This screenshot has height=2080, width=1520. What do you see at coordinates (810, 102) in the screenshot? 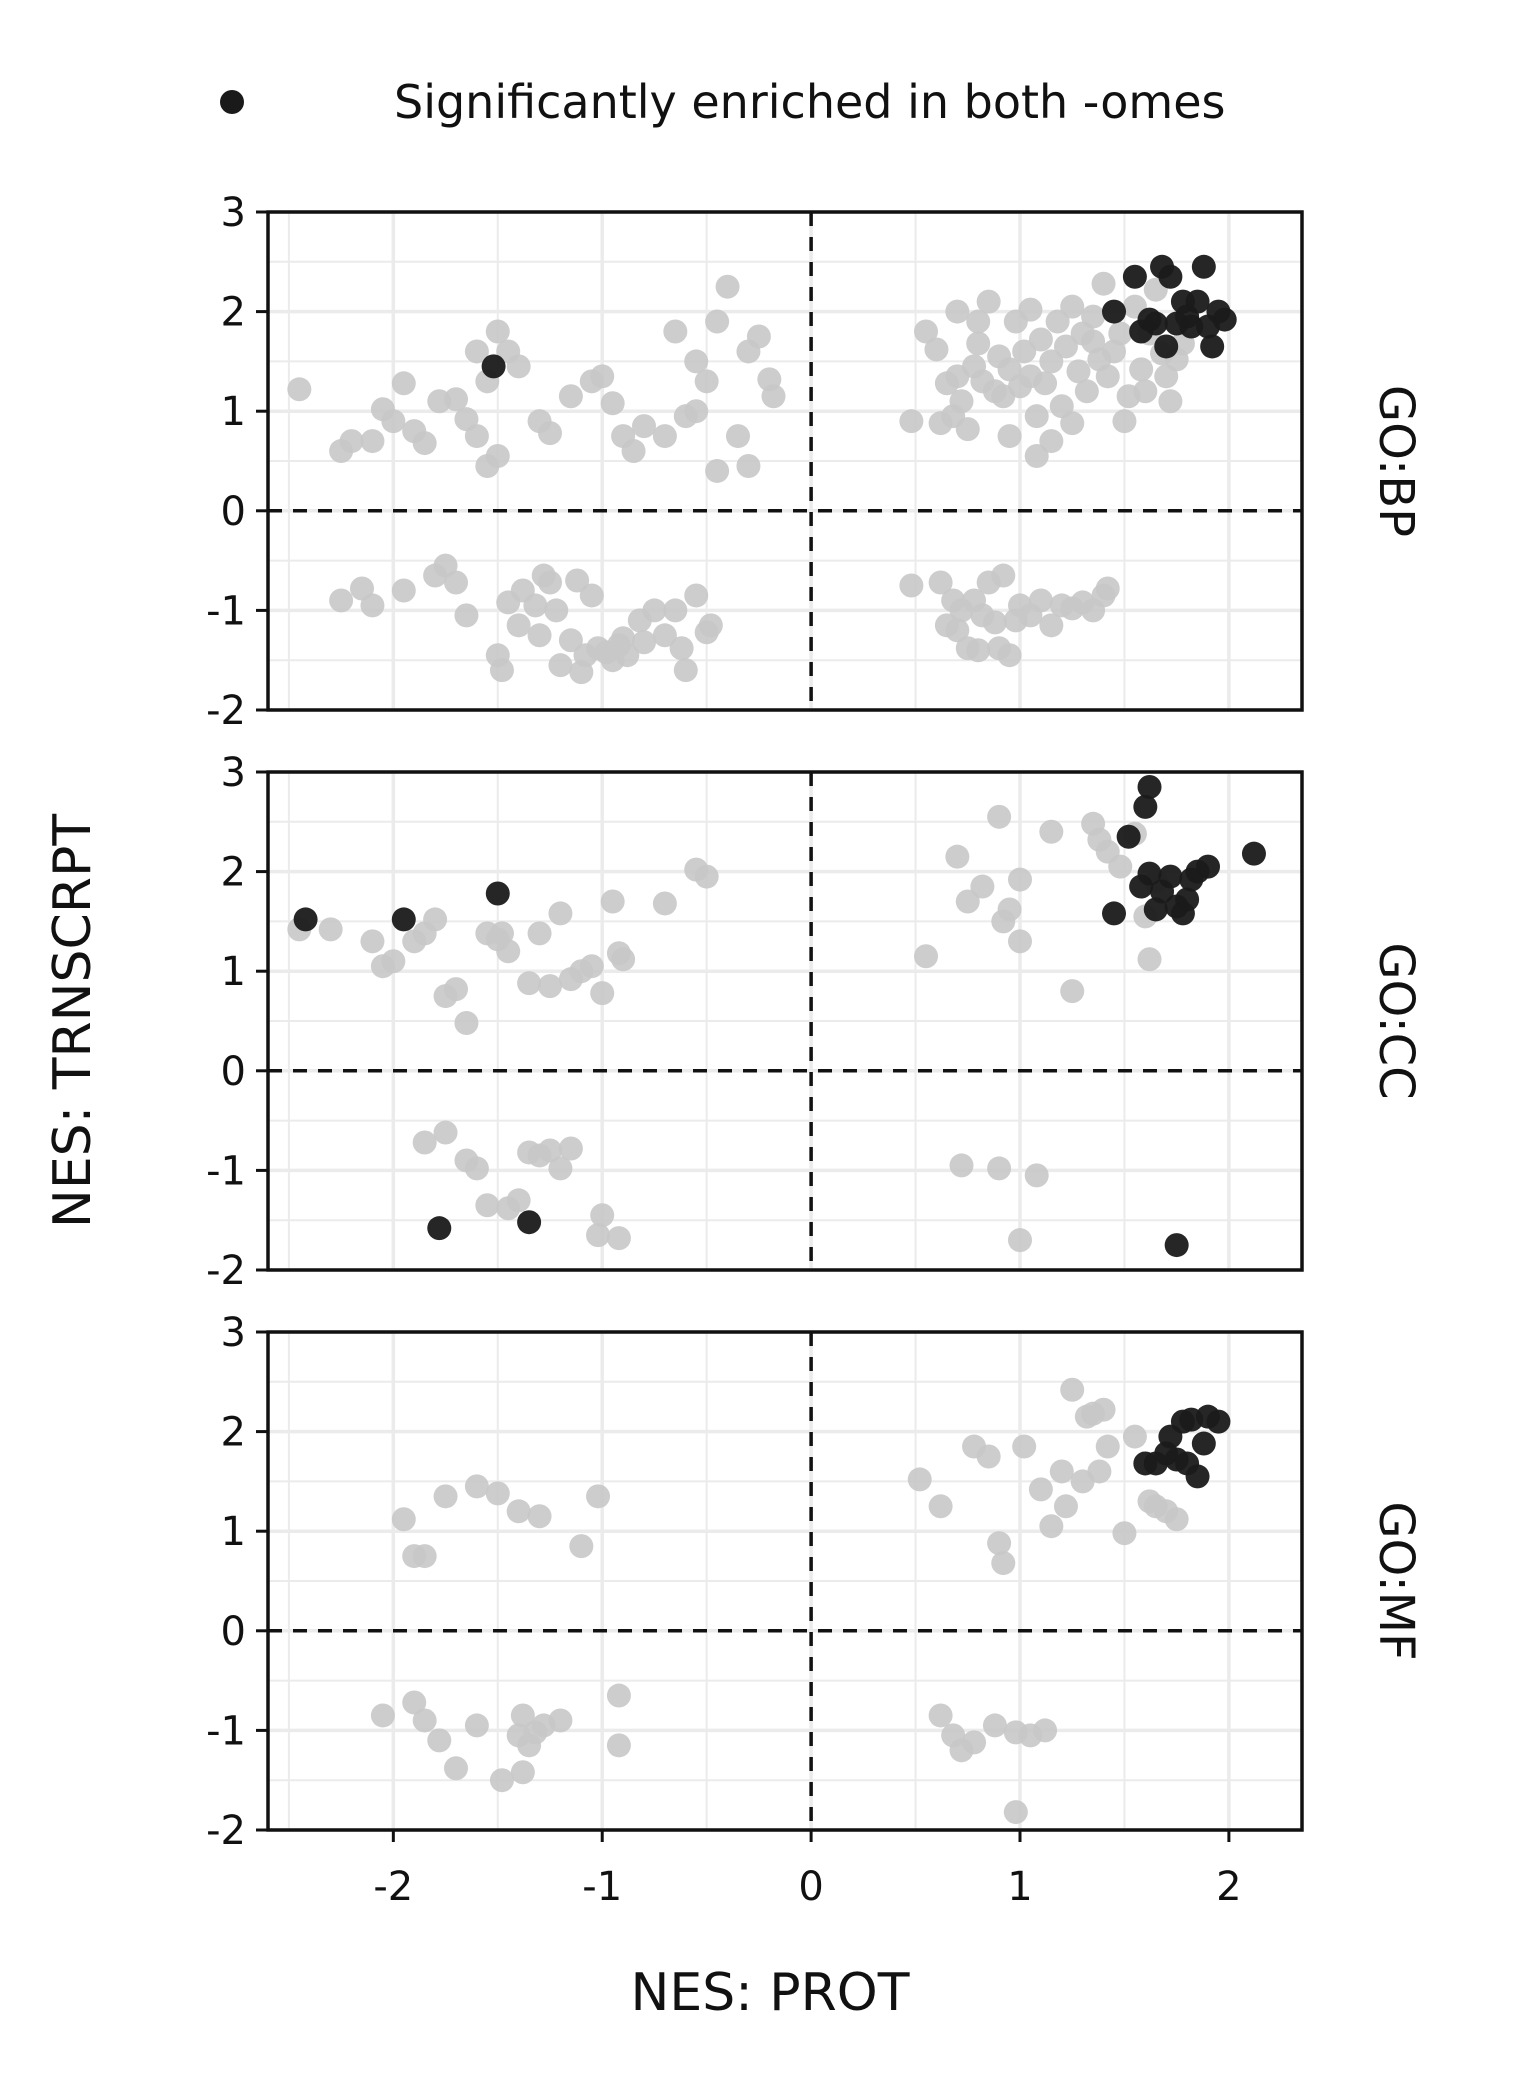
I see `legend-label: Significantly enriched in both -omes` at bounding box center [810, 102].